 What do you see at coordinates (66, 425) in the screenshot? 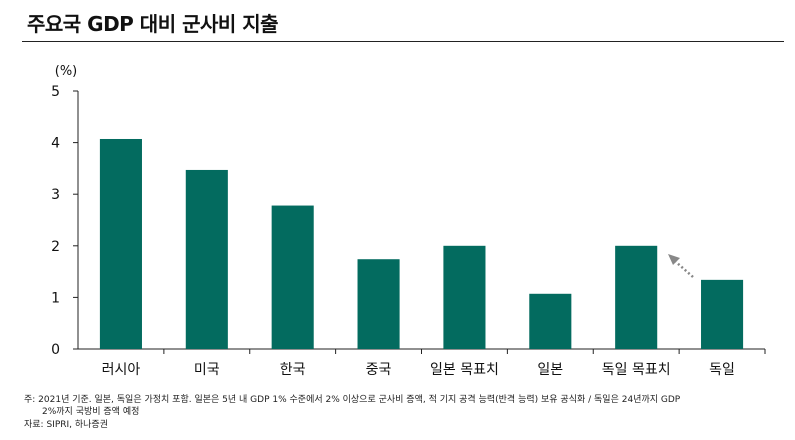
I see `source-note: 자료: SIPRI, 하나증권` at bounding box center [66, 425].